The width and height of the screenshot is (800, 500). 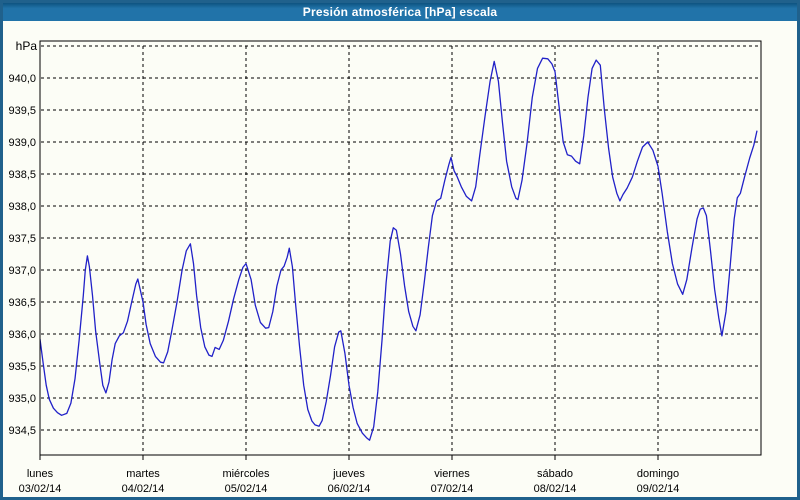 What do you see at coordinates (555, 474) in the screenshot?
I see `x-day-name-label: sábado` at bounding box center [555, 474].